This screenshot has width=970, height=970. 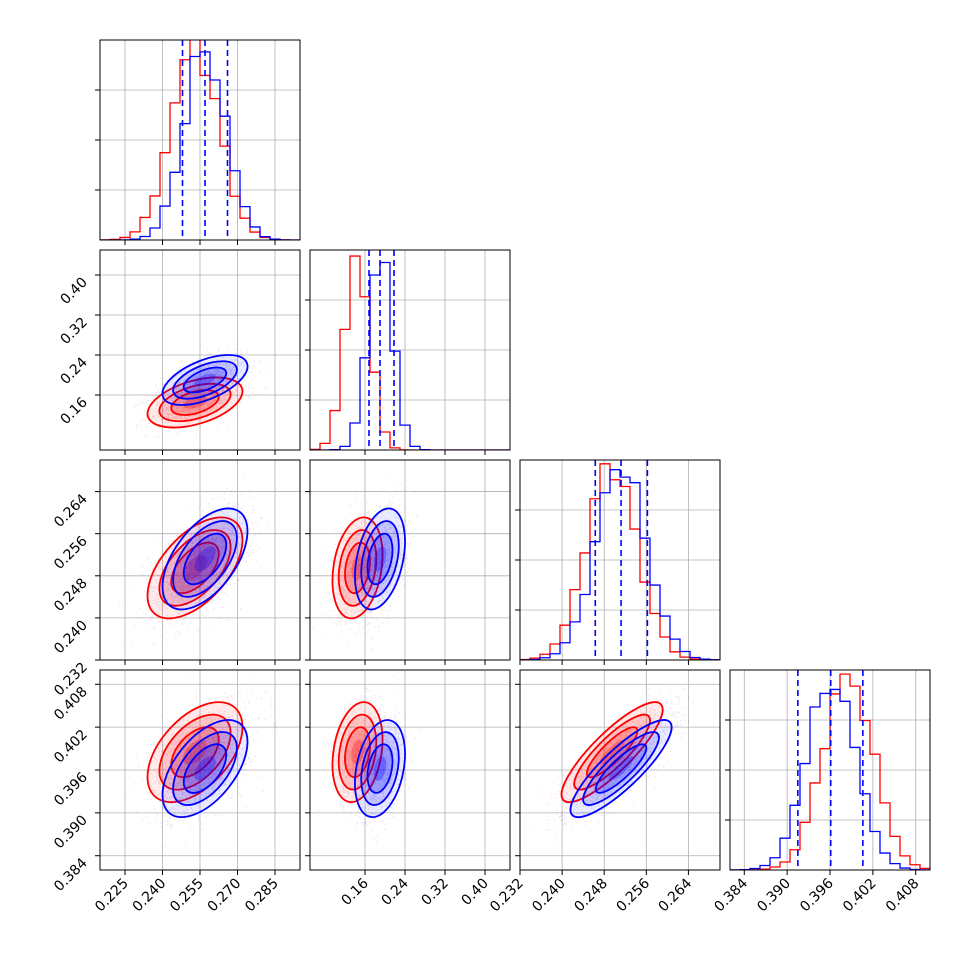 I want to click on histogram-panel-3: 0.384 0.390 0.396 0.402 0.408, so click(x=821, y=792).